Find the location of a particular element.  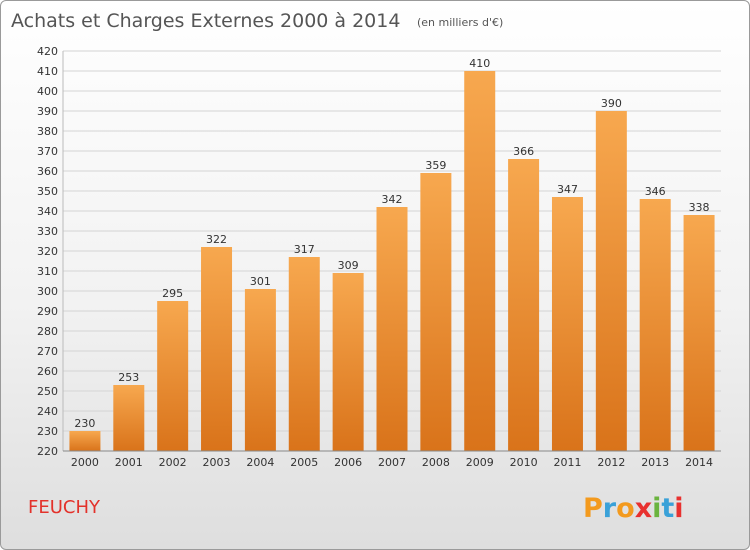

value-label-2010: 366 is located at coordinates (523, 151).